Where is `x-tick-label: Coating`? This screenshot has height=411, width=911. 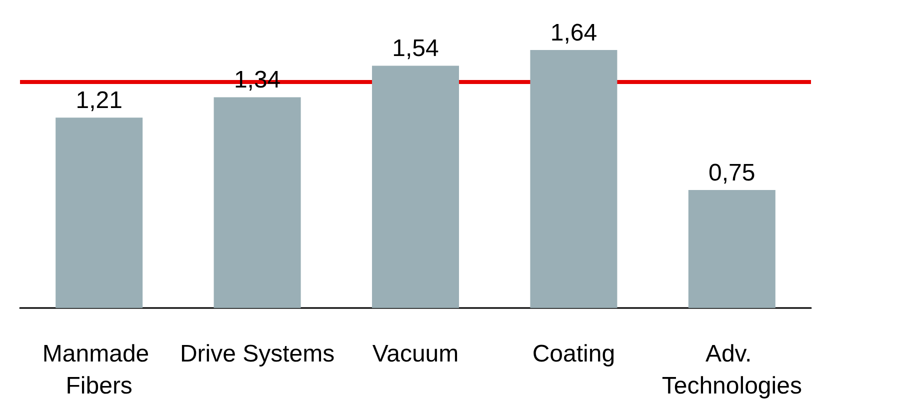
x-tick-label: Coating is located at coordinates (574, 354).